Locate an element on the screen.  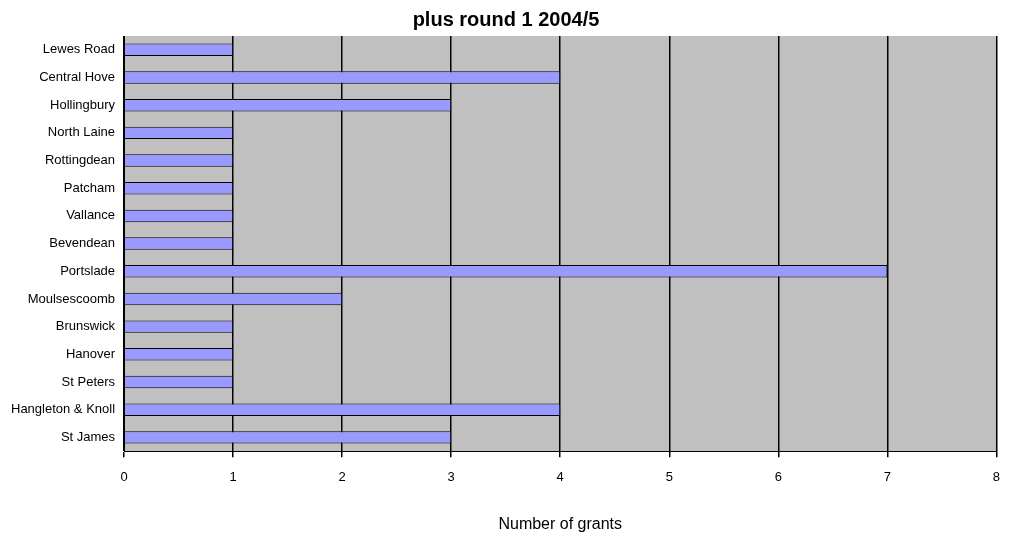
y-tick-label: North Laine is located at coordinates (81, 132).